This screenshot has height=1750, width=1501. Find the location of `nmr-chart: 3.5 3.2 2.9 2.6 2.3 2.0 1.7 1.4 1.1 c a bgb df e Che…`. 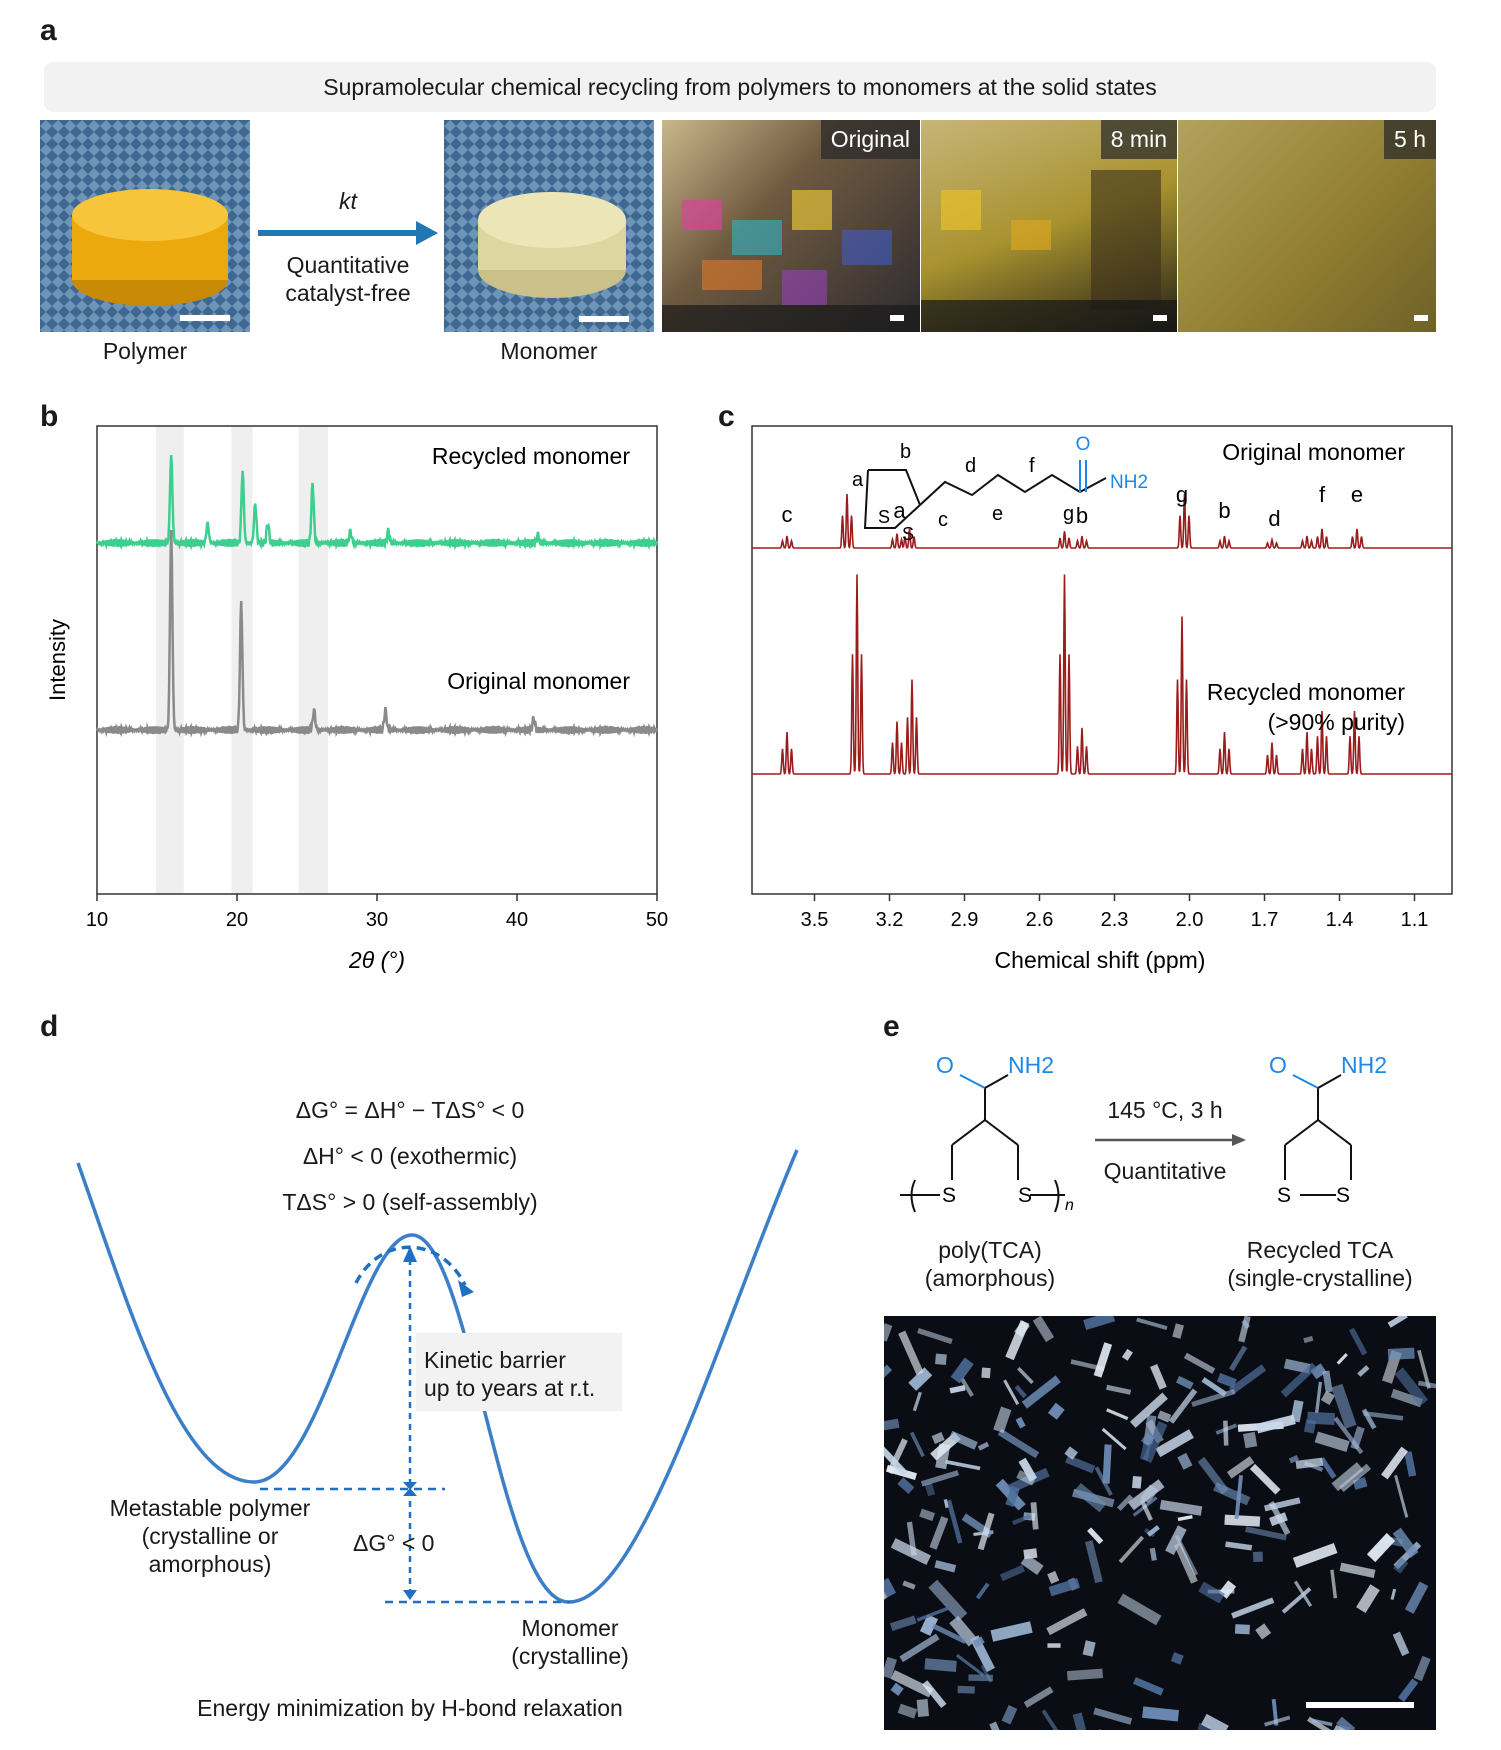

nmr-chart: 3.5 3.2 2.9 2.6 2.3 2.0 1.7 1.4 1.1 c a bgb df e Che… is located at coordinates (1102, 699).